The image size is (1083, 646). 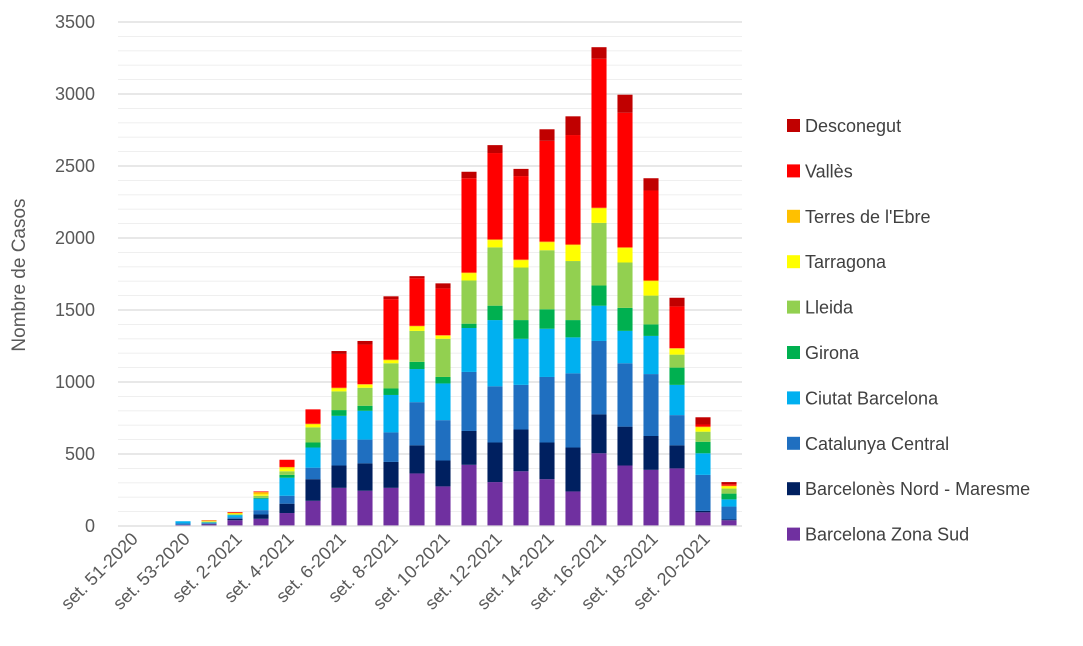 I want to click on legend-label: Lleida, so click(x=829, y=308).